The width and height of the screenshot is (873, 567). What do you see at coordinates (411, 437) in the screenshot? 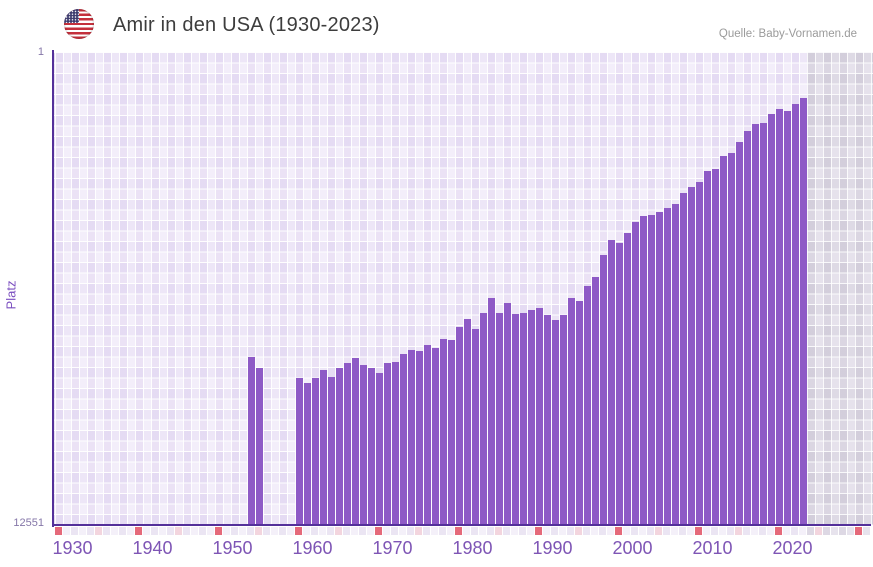
I see `bar-1974` at bounding box center [411, 437].